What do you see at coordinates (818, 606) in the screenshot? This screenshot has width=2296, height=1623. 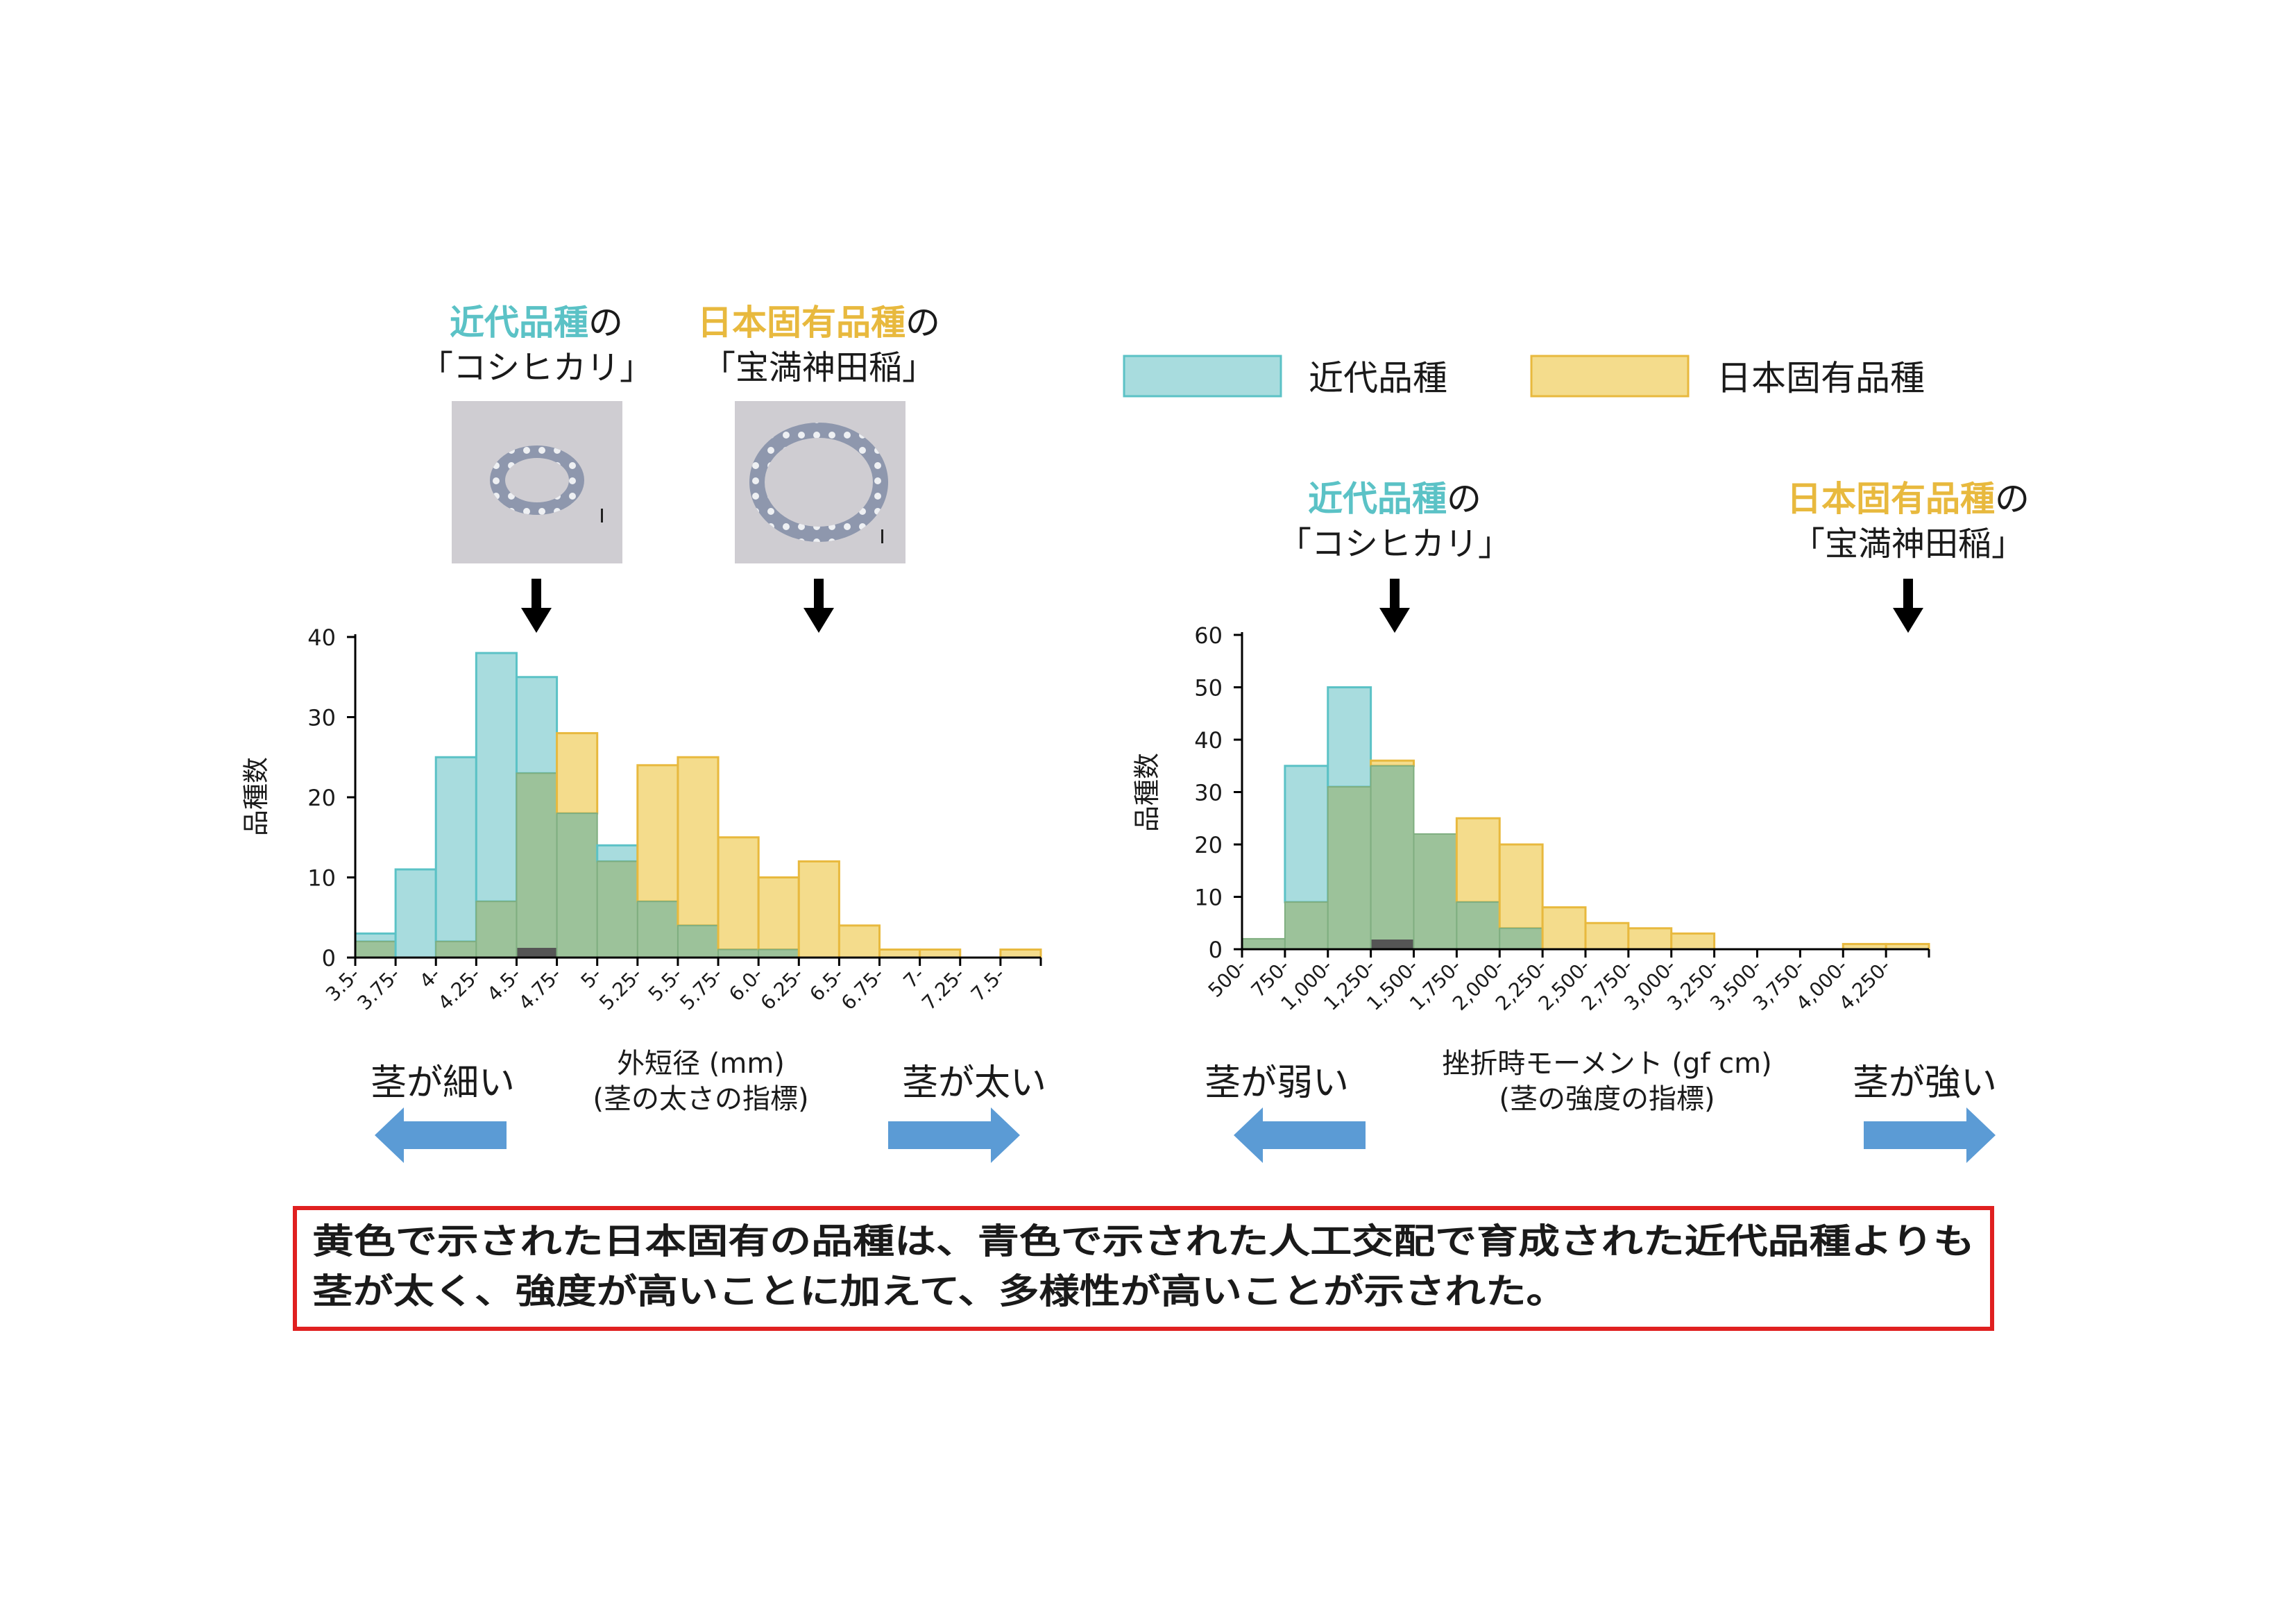 I see `left-native-down-arrow` at bounding box center [818, 606].